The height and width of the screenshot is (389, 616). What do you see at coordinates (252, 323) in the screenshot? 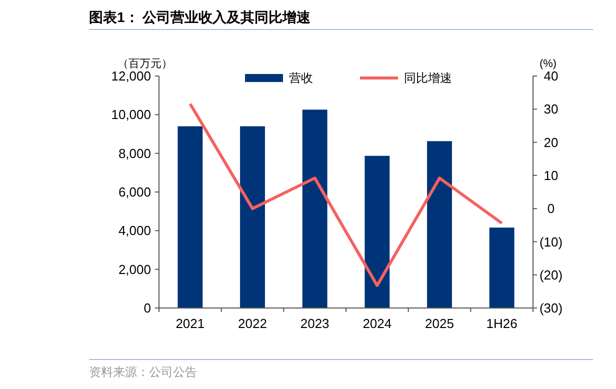
I see `x-tick-label: 2022` at bounding box center [252, 323].